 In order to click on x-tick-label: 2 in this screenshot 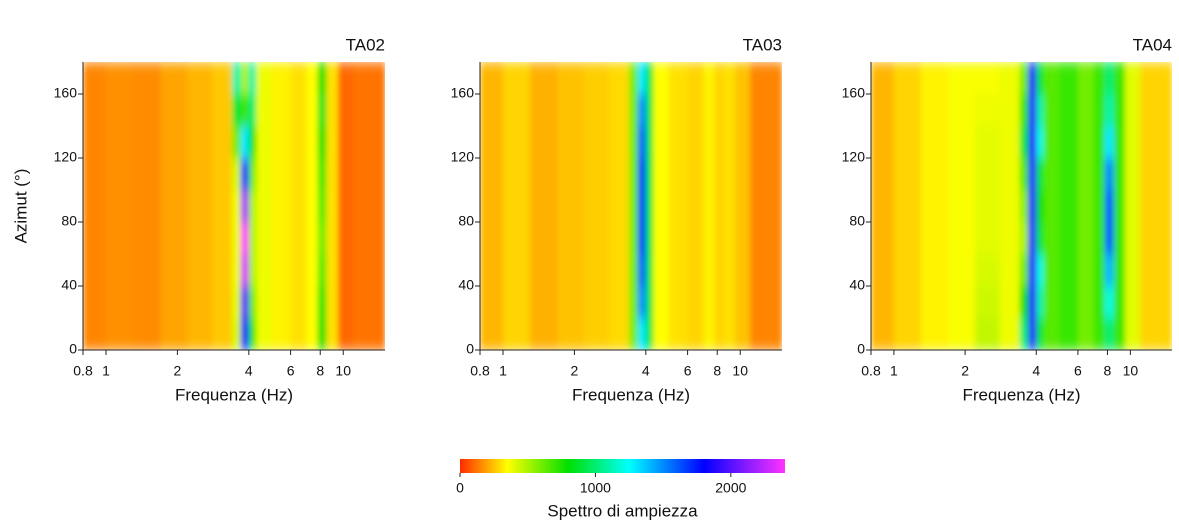, I will do `click(575, 371)`.